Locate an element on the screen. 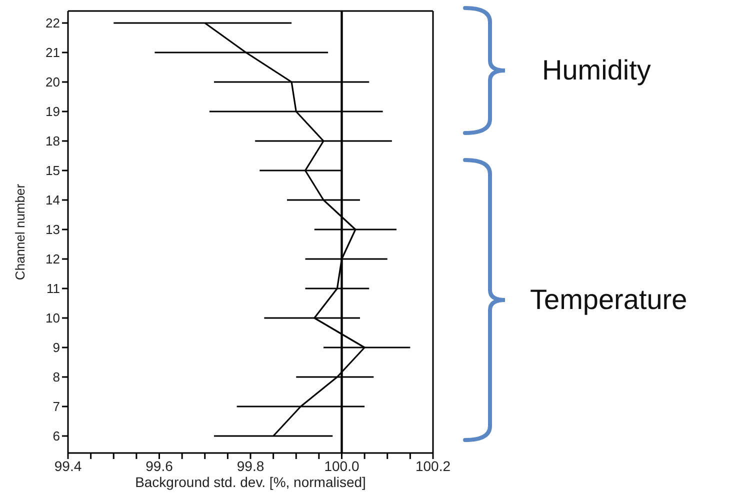 Image resolution: width=744 pixels, height=493 pixels. y-tick-label: 14 is located at coordinates (53, 200).